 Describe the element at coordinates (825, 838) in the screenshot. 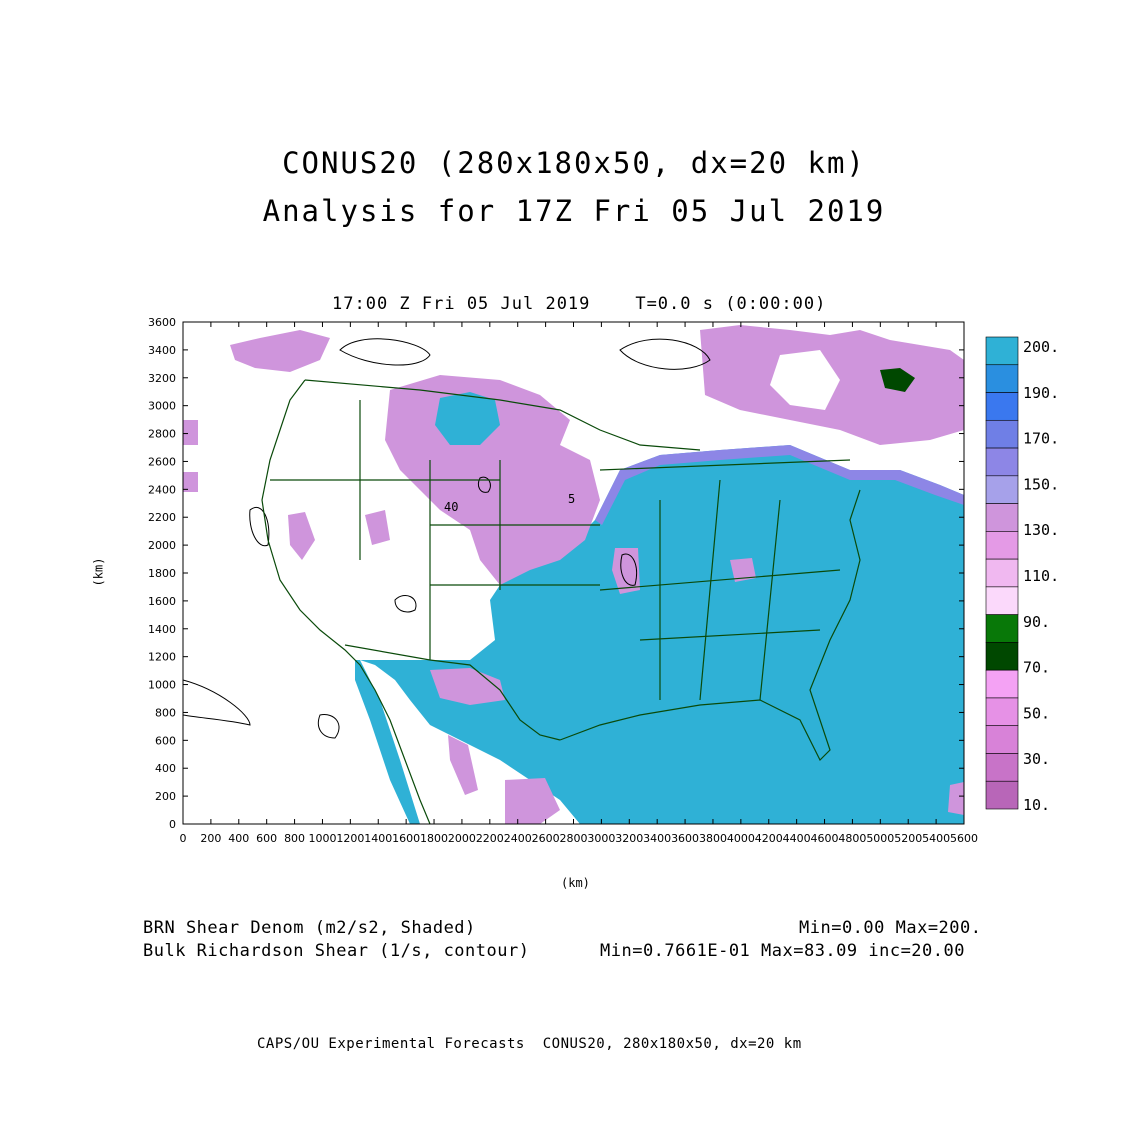

I see `x-tick-label: 4600` at that location.